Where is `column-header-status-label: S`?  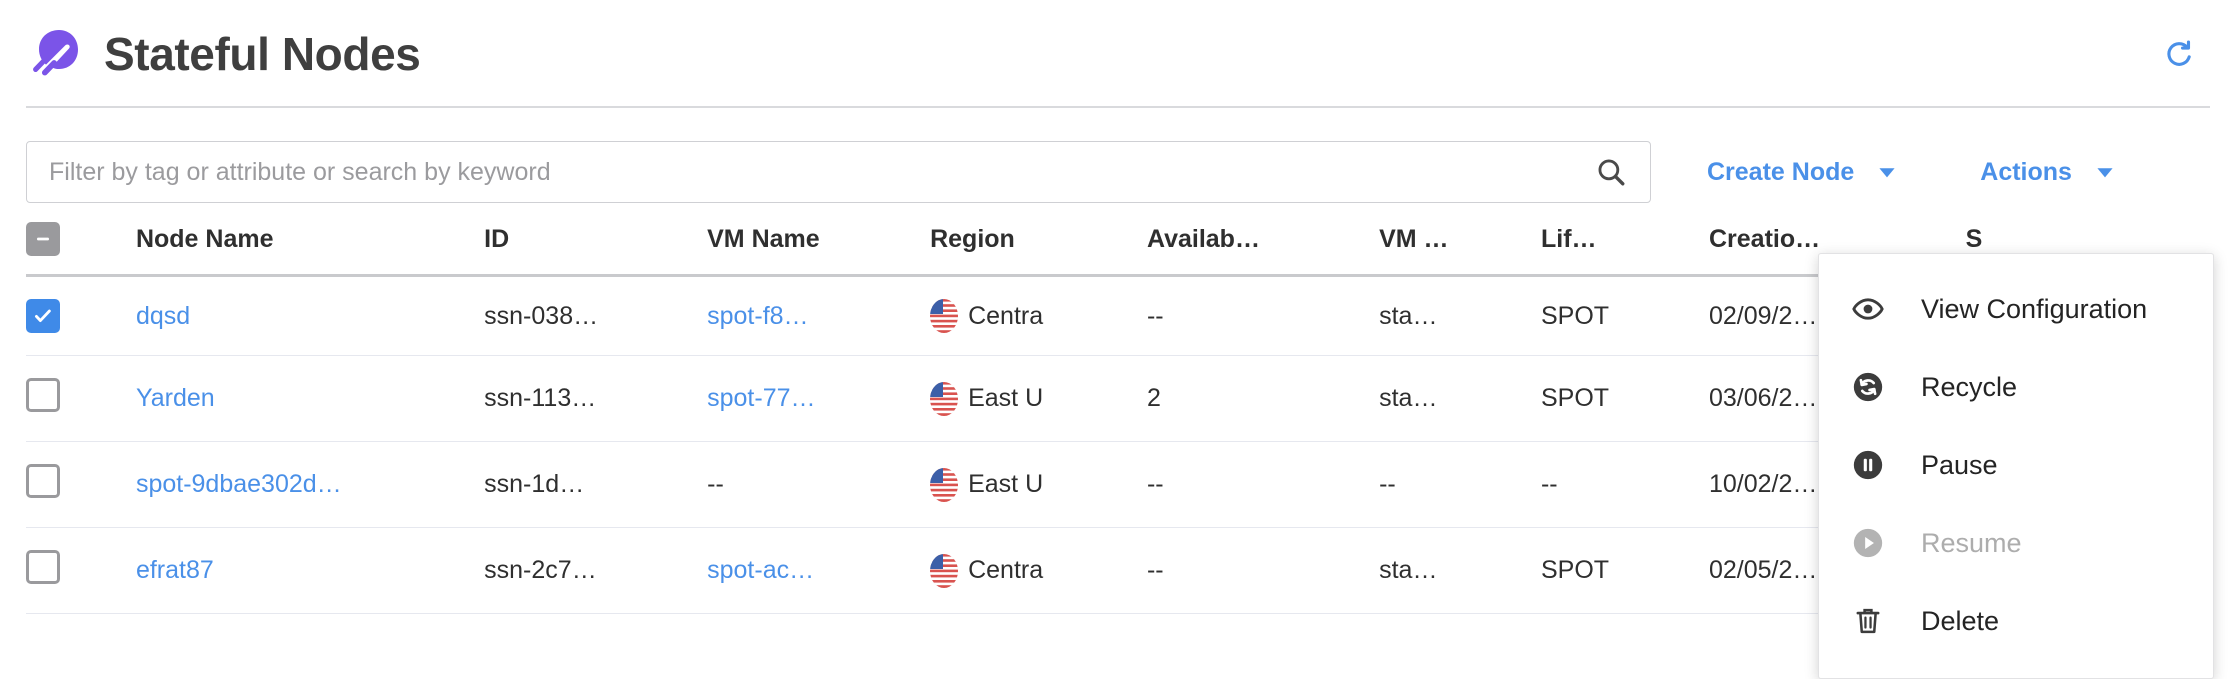 column-header-status-label: S is located at coordinates (1974, 238).